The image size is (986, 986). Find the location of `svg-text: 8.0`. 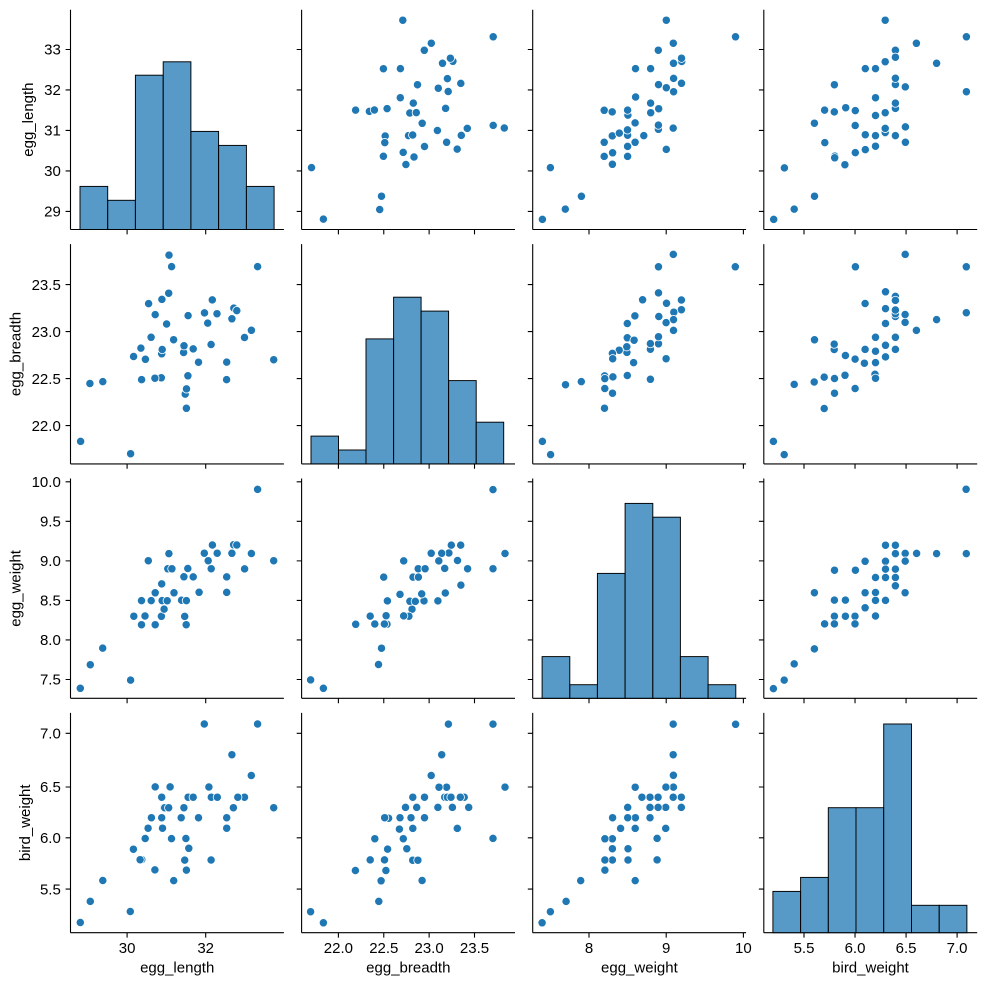

svg-text: 8.0 is located at coordinates (50, 640).